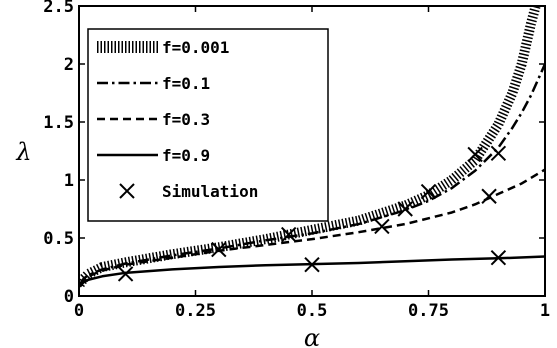 The width and height of the screenshot is (557, 348). Describe the element at coordinates (127, 191) in the screenshot. I see `legend-swatch-simulation` at that location.